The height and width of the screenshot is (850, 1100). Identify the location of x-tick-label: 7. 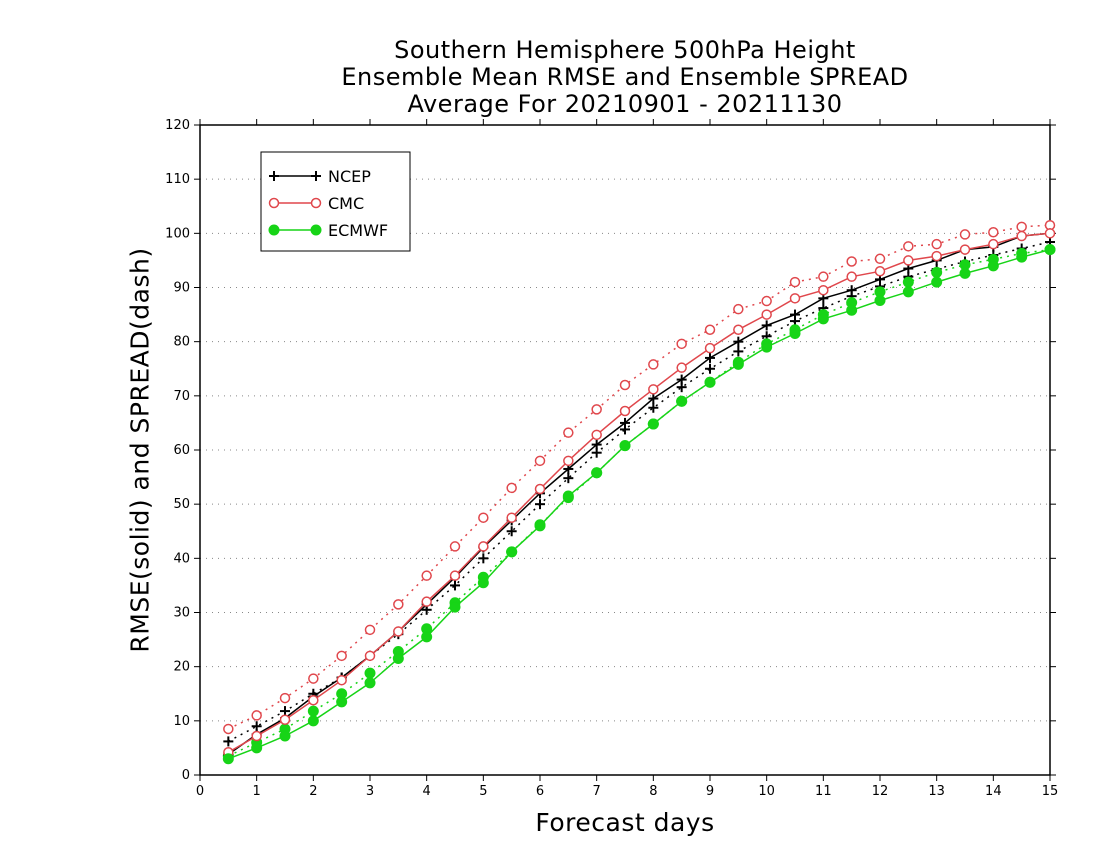
(597, 791).